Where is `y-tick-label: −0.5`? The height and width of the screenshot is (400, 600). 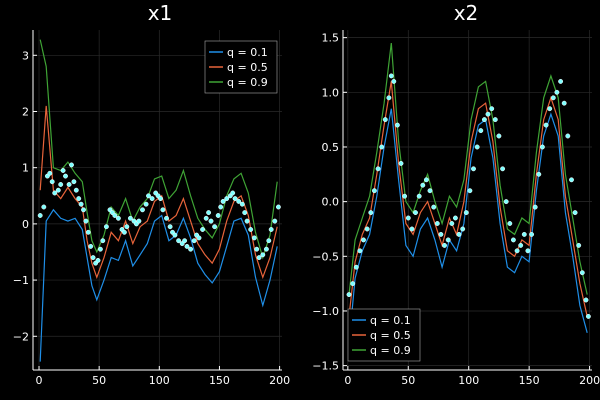 y-tick-label: −0.5 is located at coordinates (325, 256).